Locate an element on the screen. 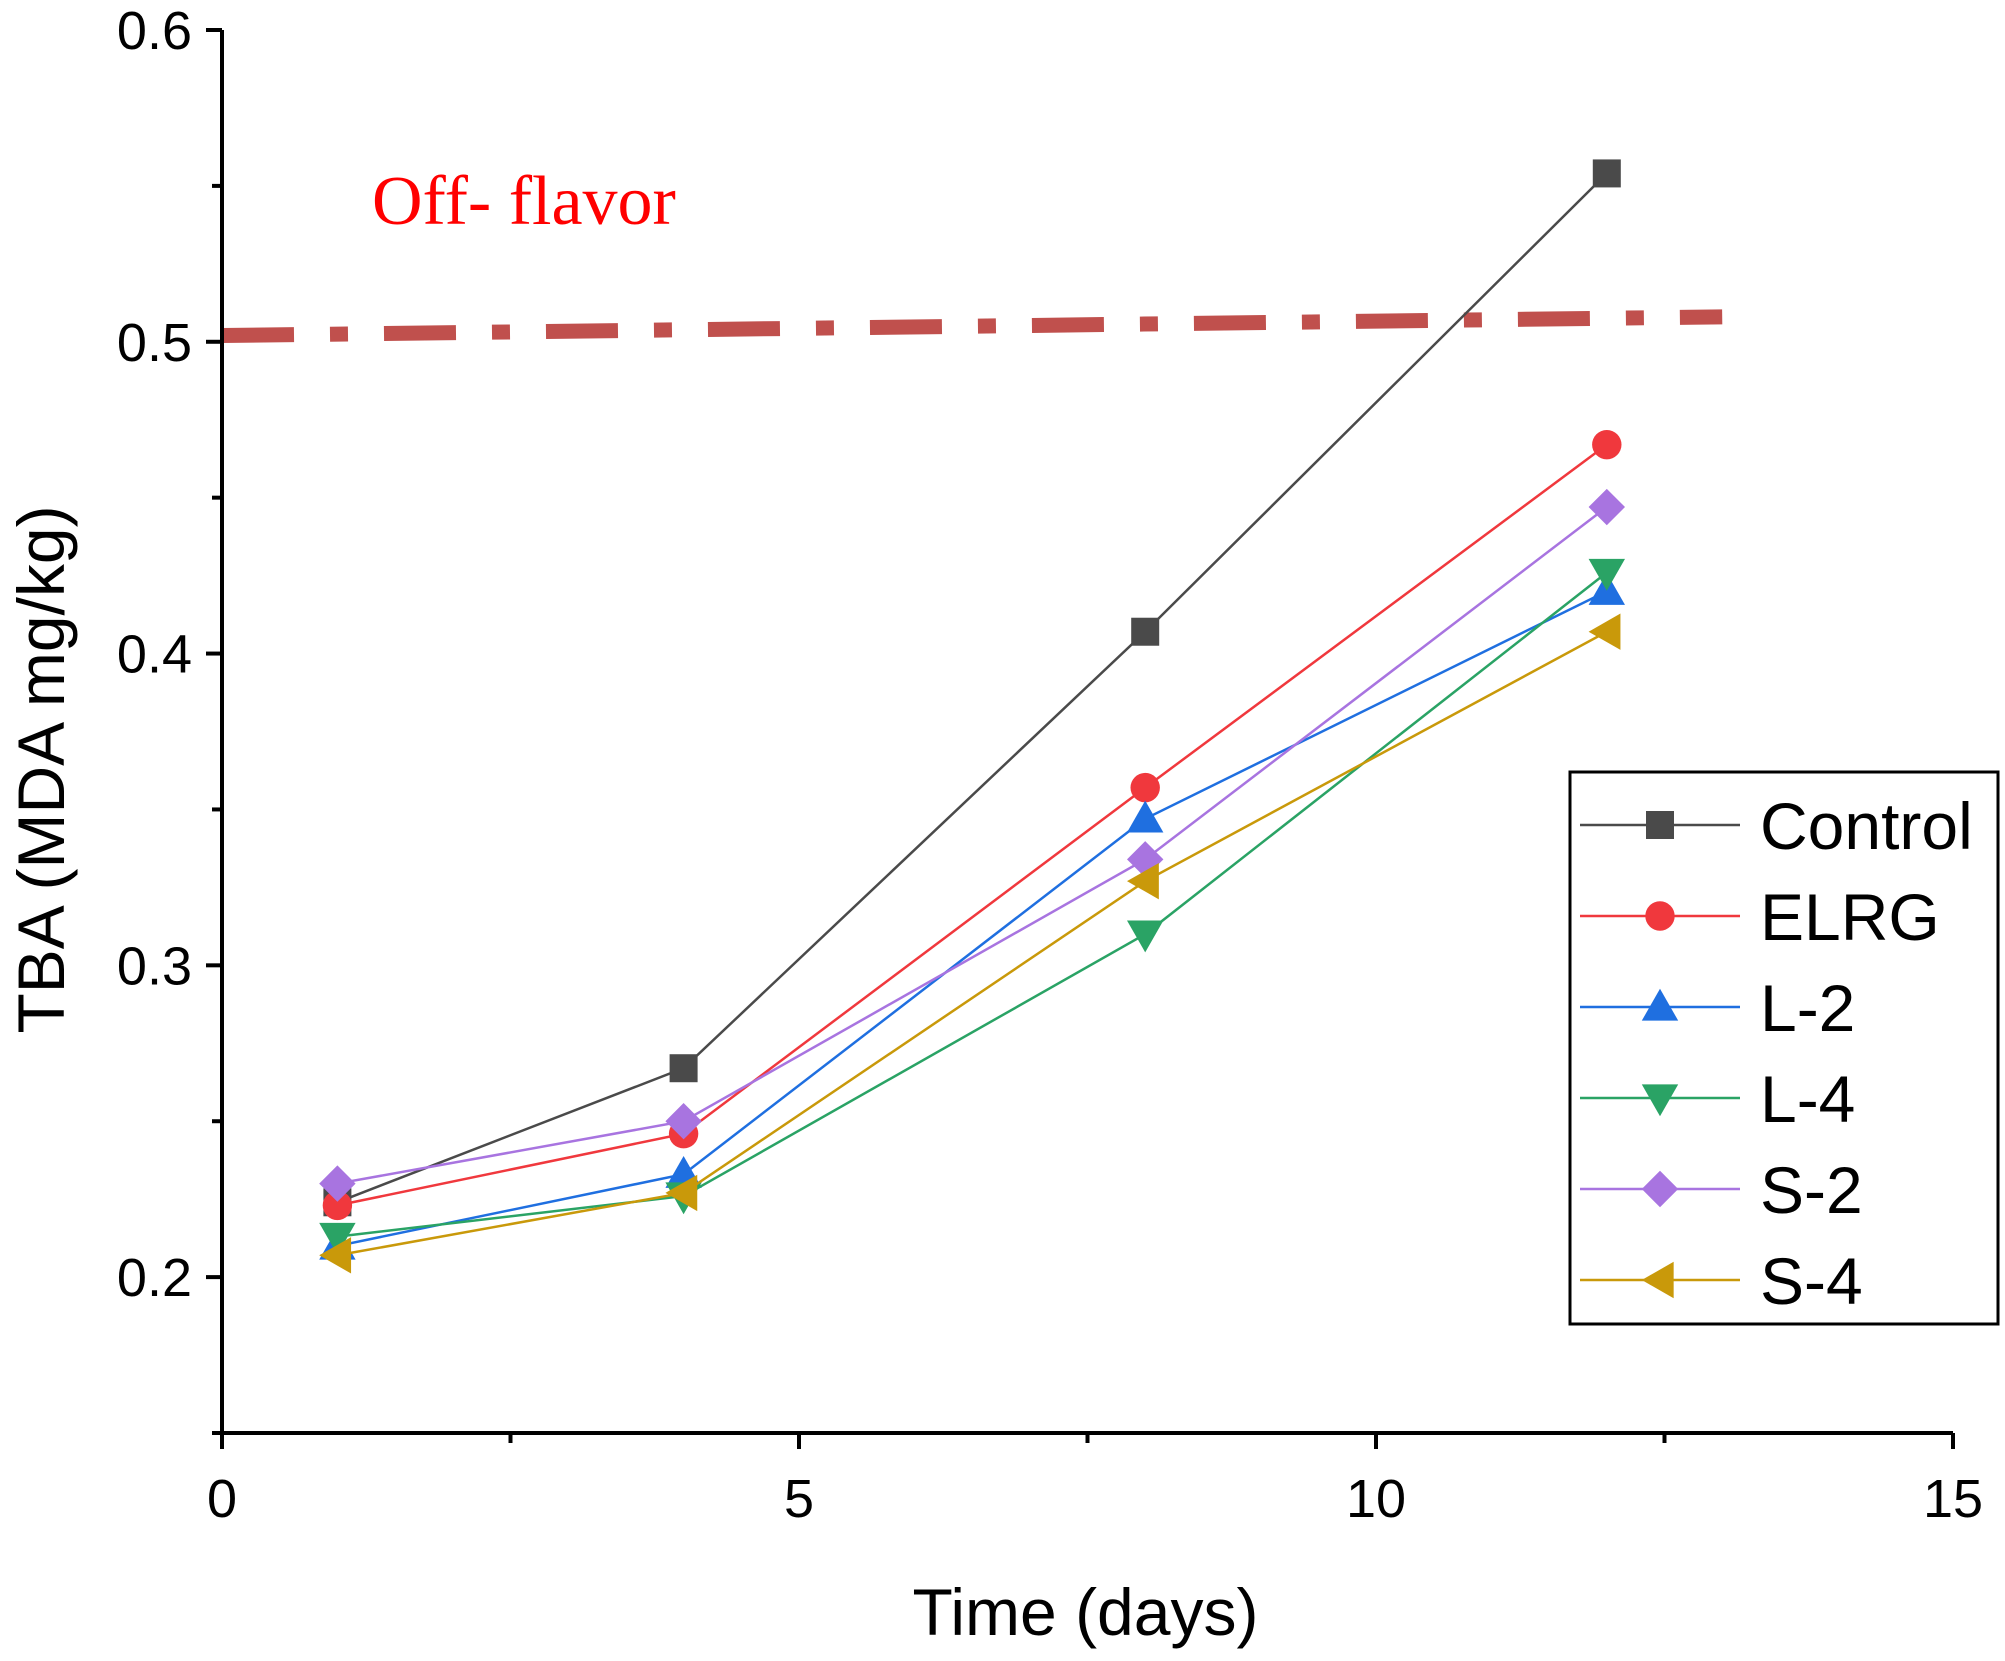  y-tick-label: 0.4 is located at coordinates (154, 655).